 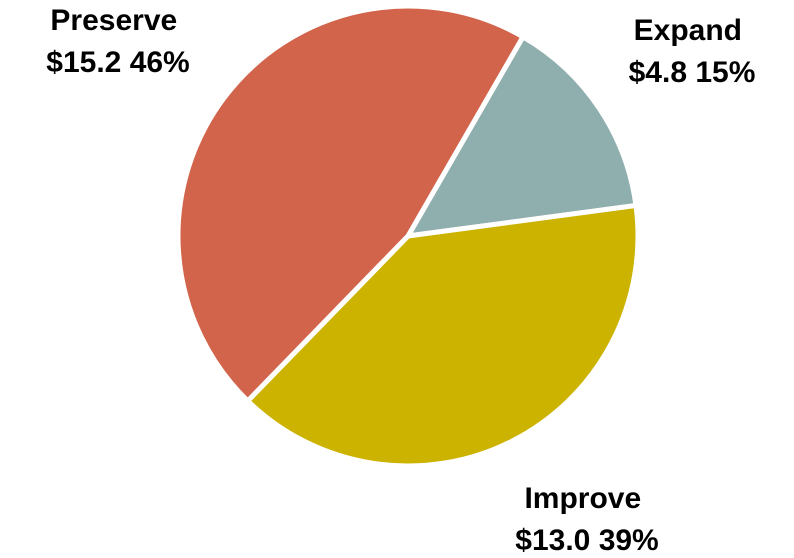 I want to click on label-improve: Improve $13.0 39%, so click(x=586, y=519).